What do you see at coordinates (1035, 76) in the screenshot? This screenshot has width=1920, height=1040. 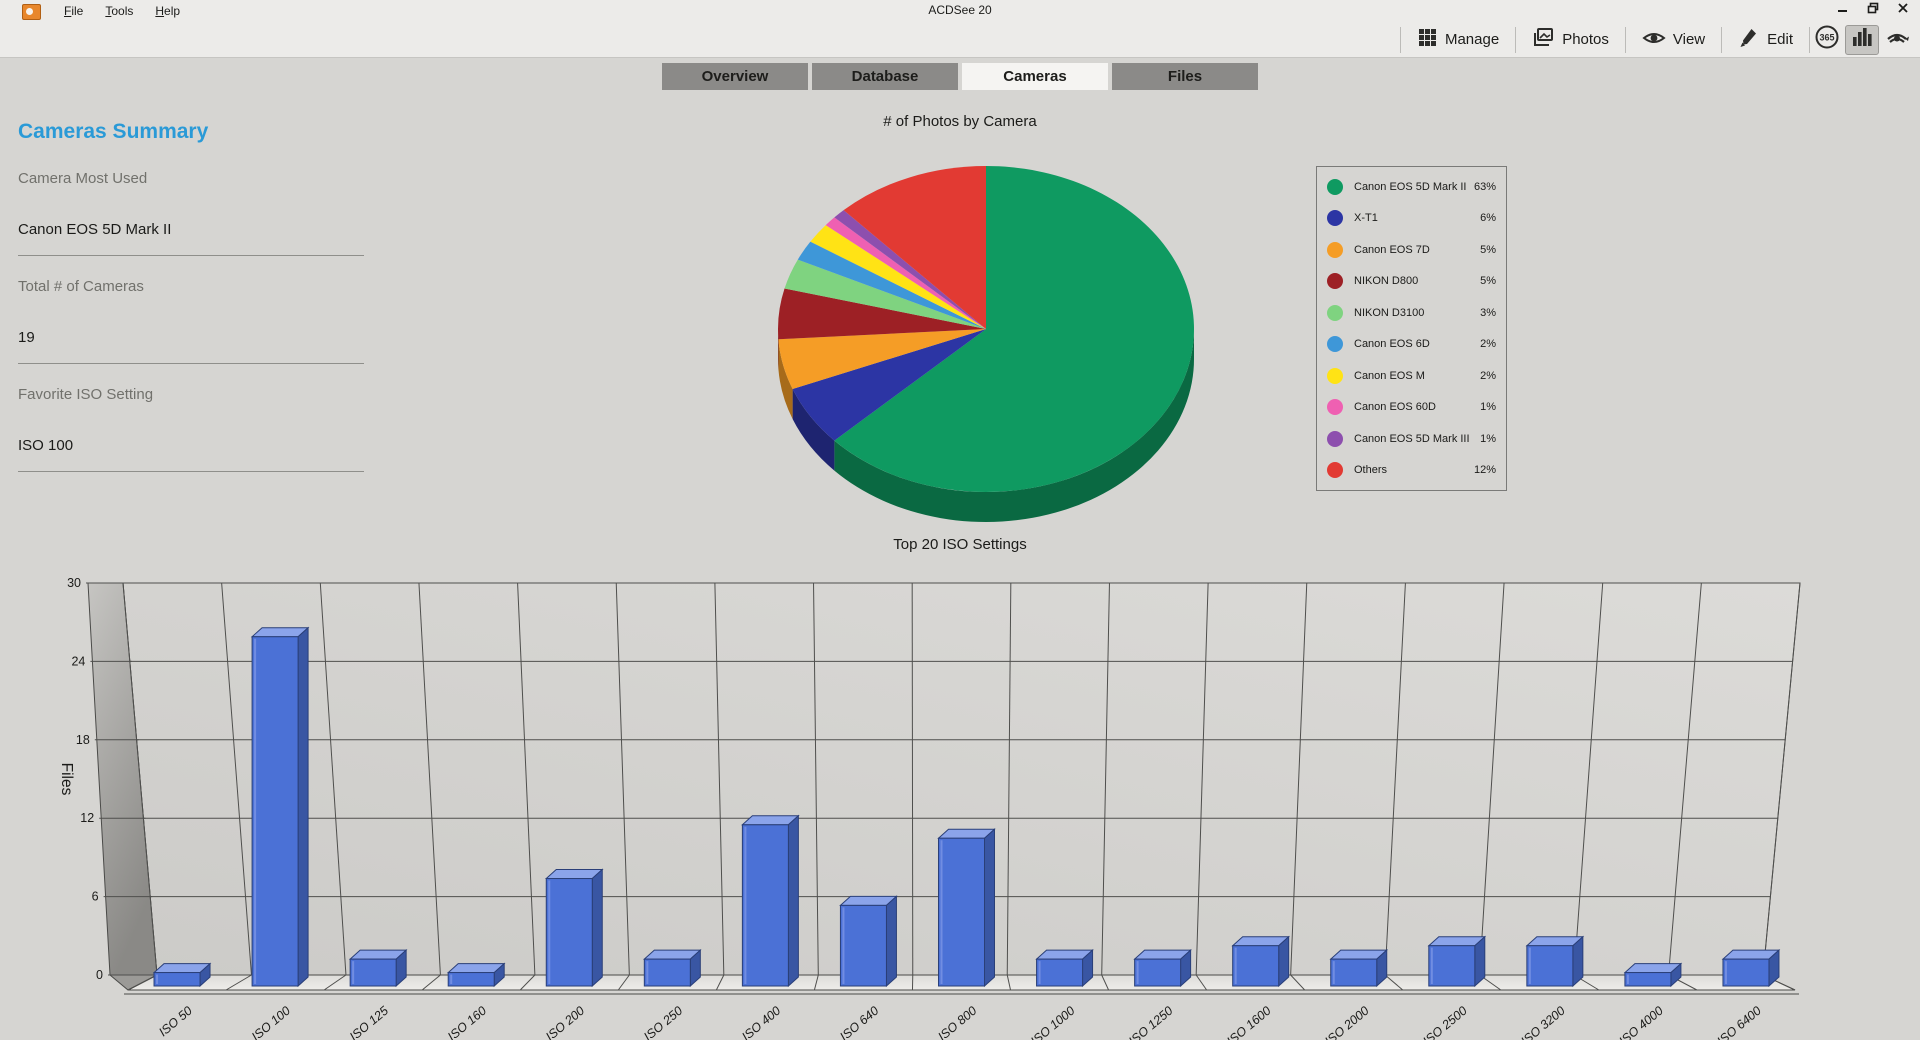 I see `tab-cameras: Cameras` at bounding box center [1035, 76].